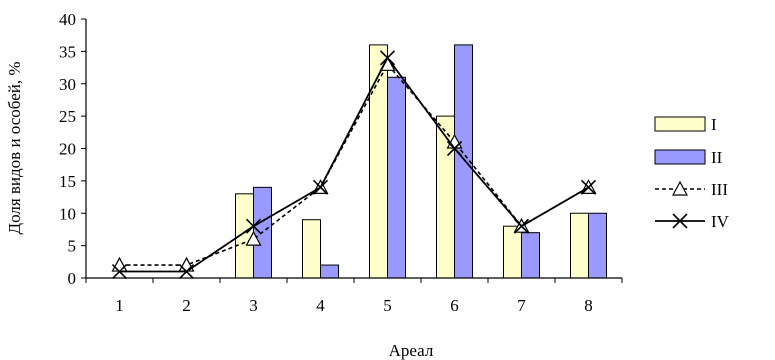 This screenshot has height=360, width=775. What do you see at coordinates (714, 124) in the screenshot?
I see `legend-label-I: I` at bounding box center [714, 124].